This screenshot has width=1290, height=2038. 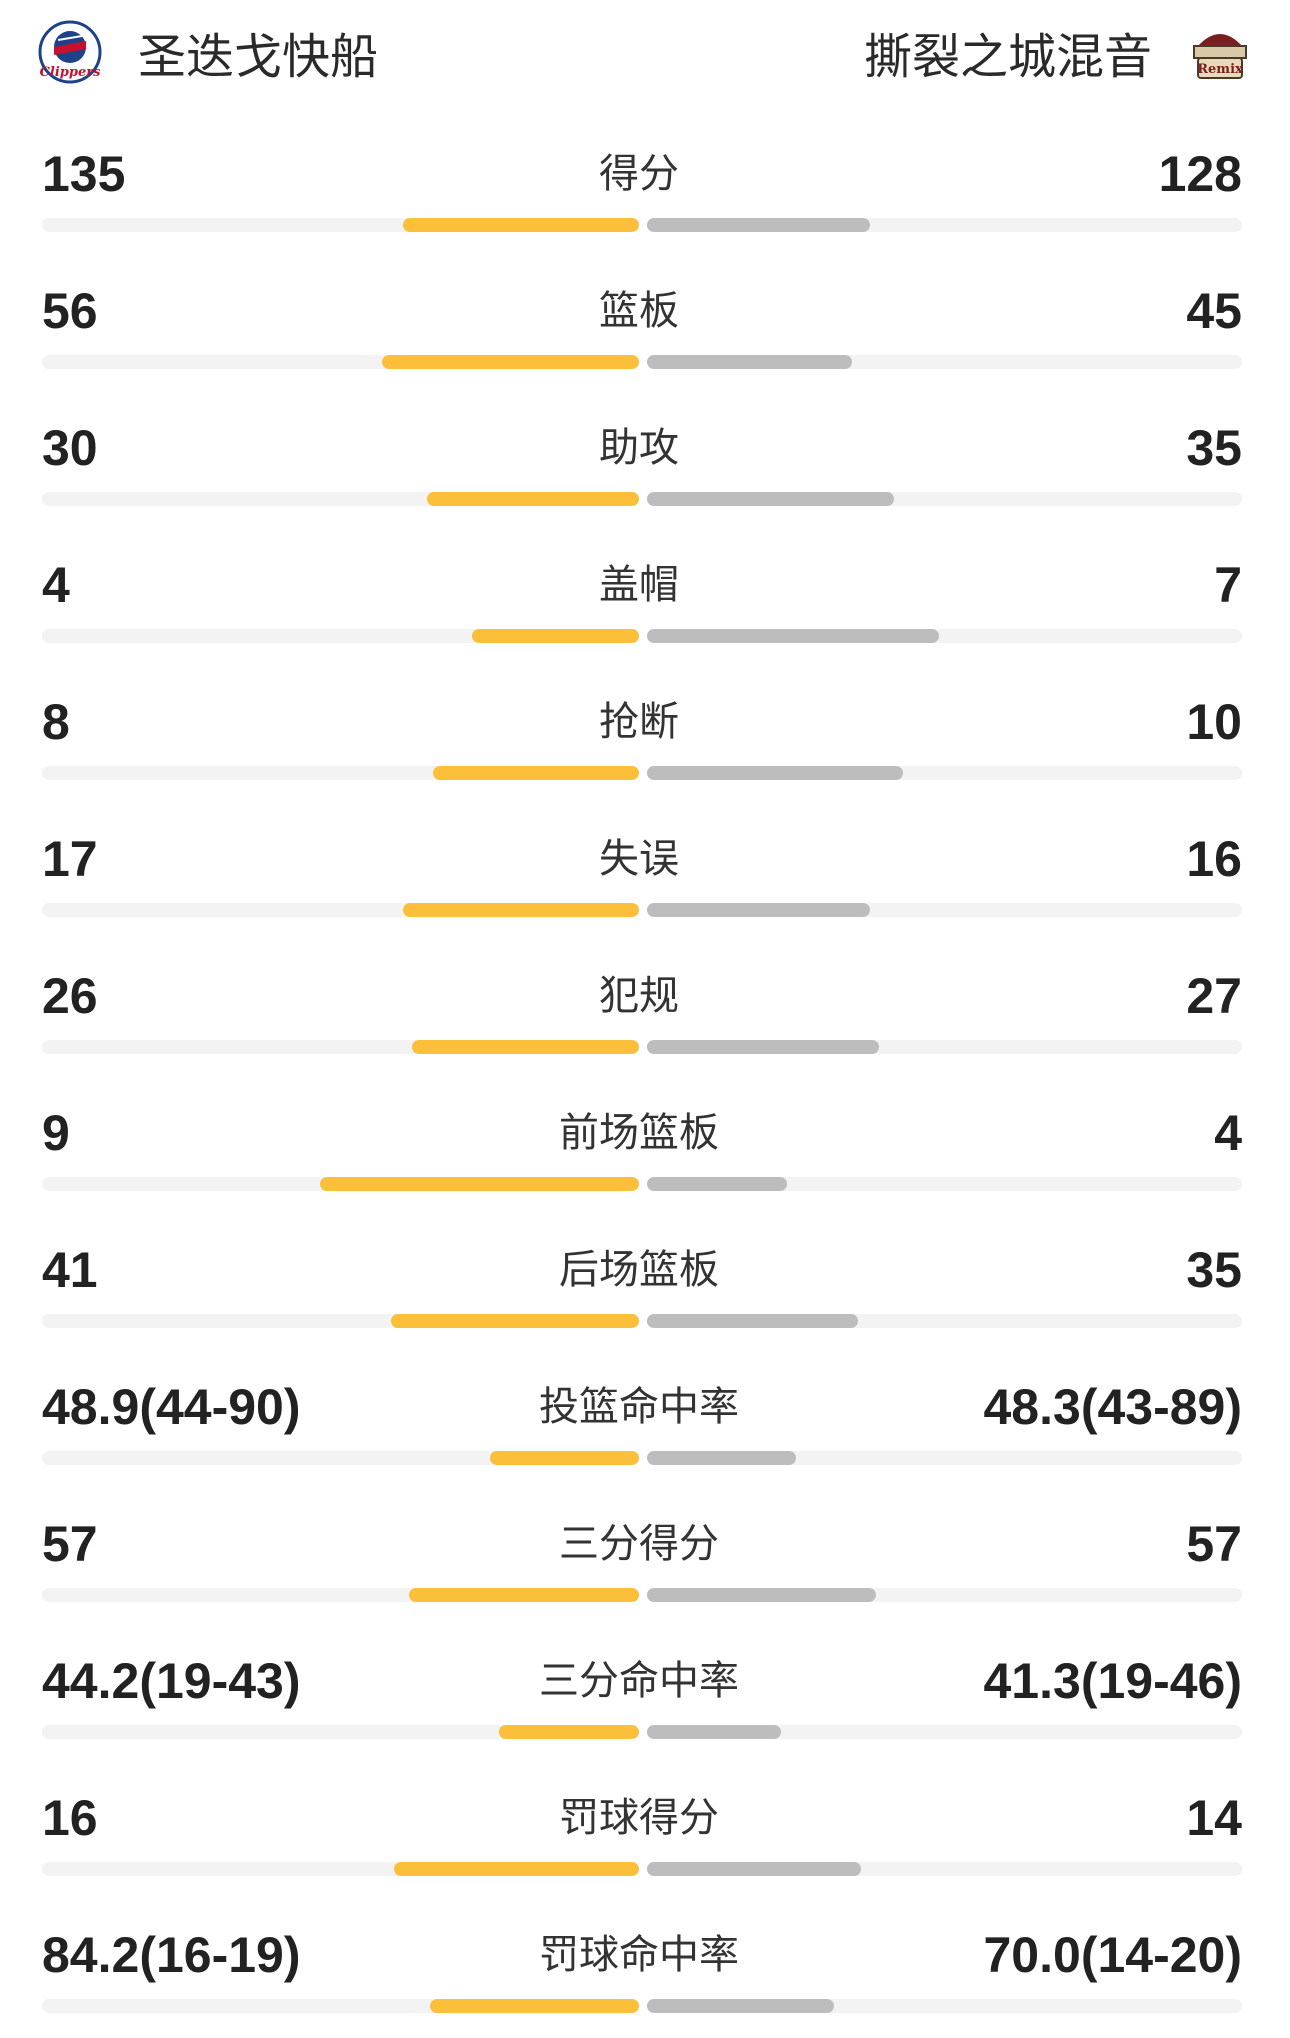 What do you see at coordinates (639, 1270) in the screenshot?
I see `stat-label-text: 后场篮板` at bounding box center [639, 1270].